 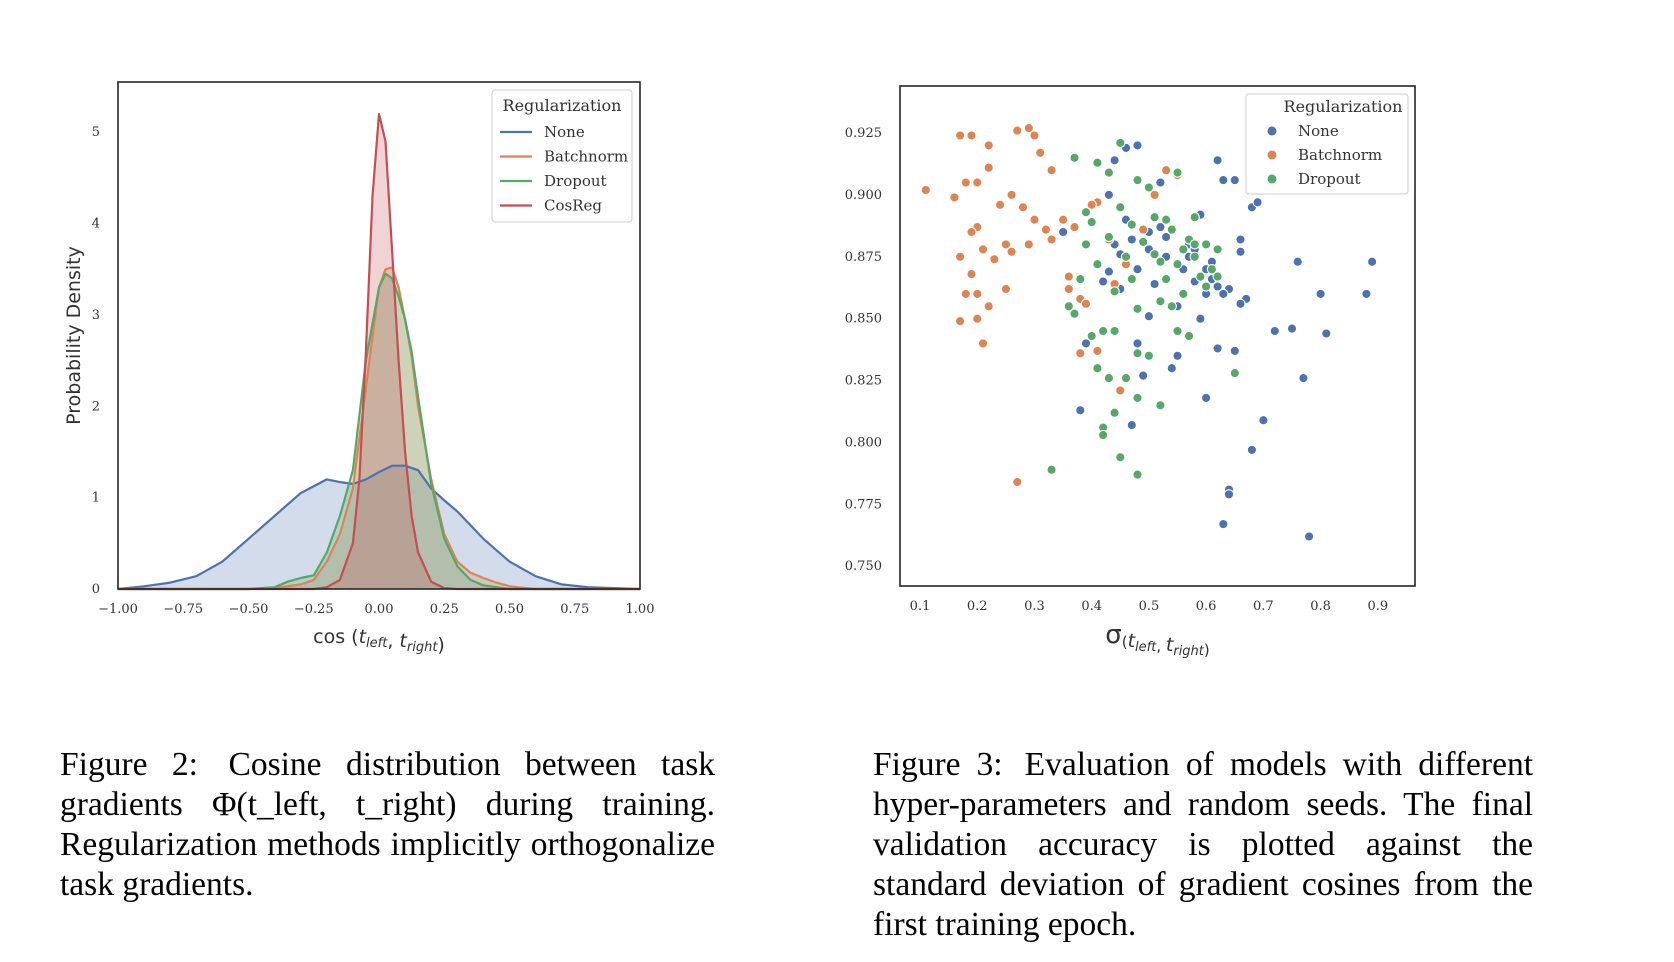 What do you see at coordinates (1157, 639) in the screenshot?
I see `x-axis-label: σ(tleft, tright)` at bounding box center [1157, 639].